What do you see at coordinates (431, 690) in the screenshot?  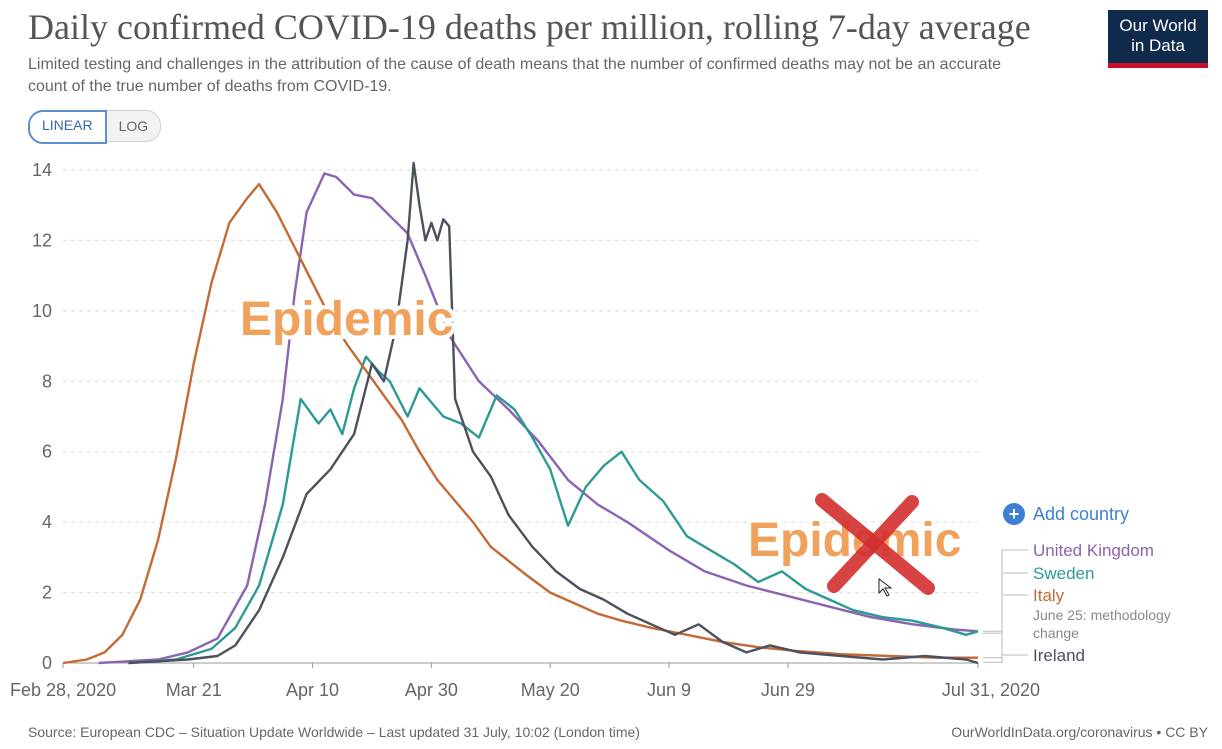 I see `x-tick-label: Apr 30` at bounding box center [431, 690].